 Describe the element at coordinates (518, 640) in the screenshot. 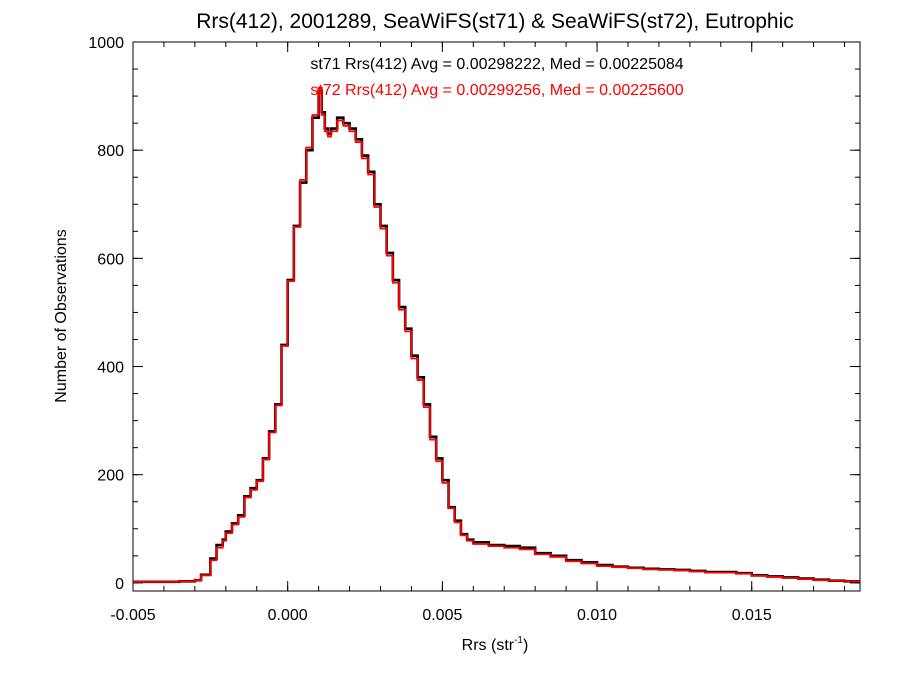

I see `x-axis-label-superscript: -1` at that location.